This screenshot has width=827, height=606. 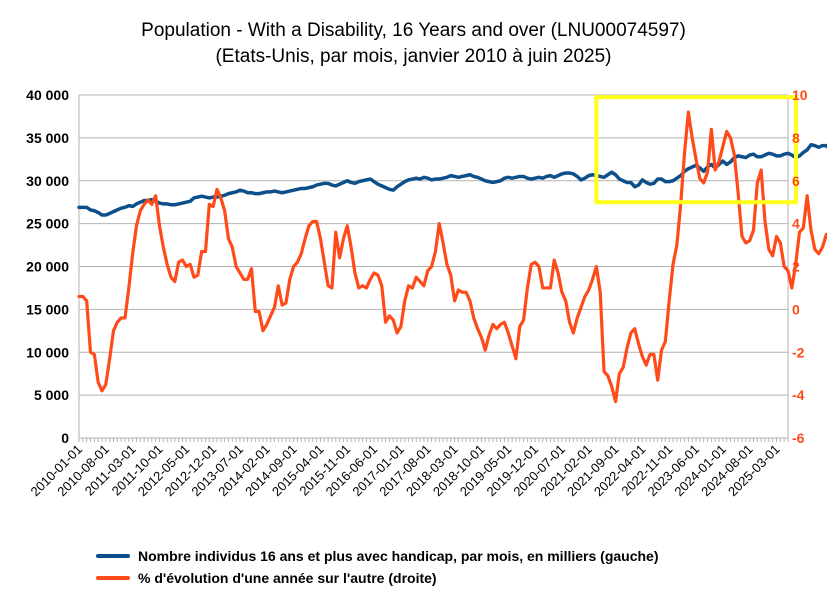 What do you see at coordinates (796, 181) in the screenshot?
I see `y-right-tick-label: 6` at bounding box center [796, 181].